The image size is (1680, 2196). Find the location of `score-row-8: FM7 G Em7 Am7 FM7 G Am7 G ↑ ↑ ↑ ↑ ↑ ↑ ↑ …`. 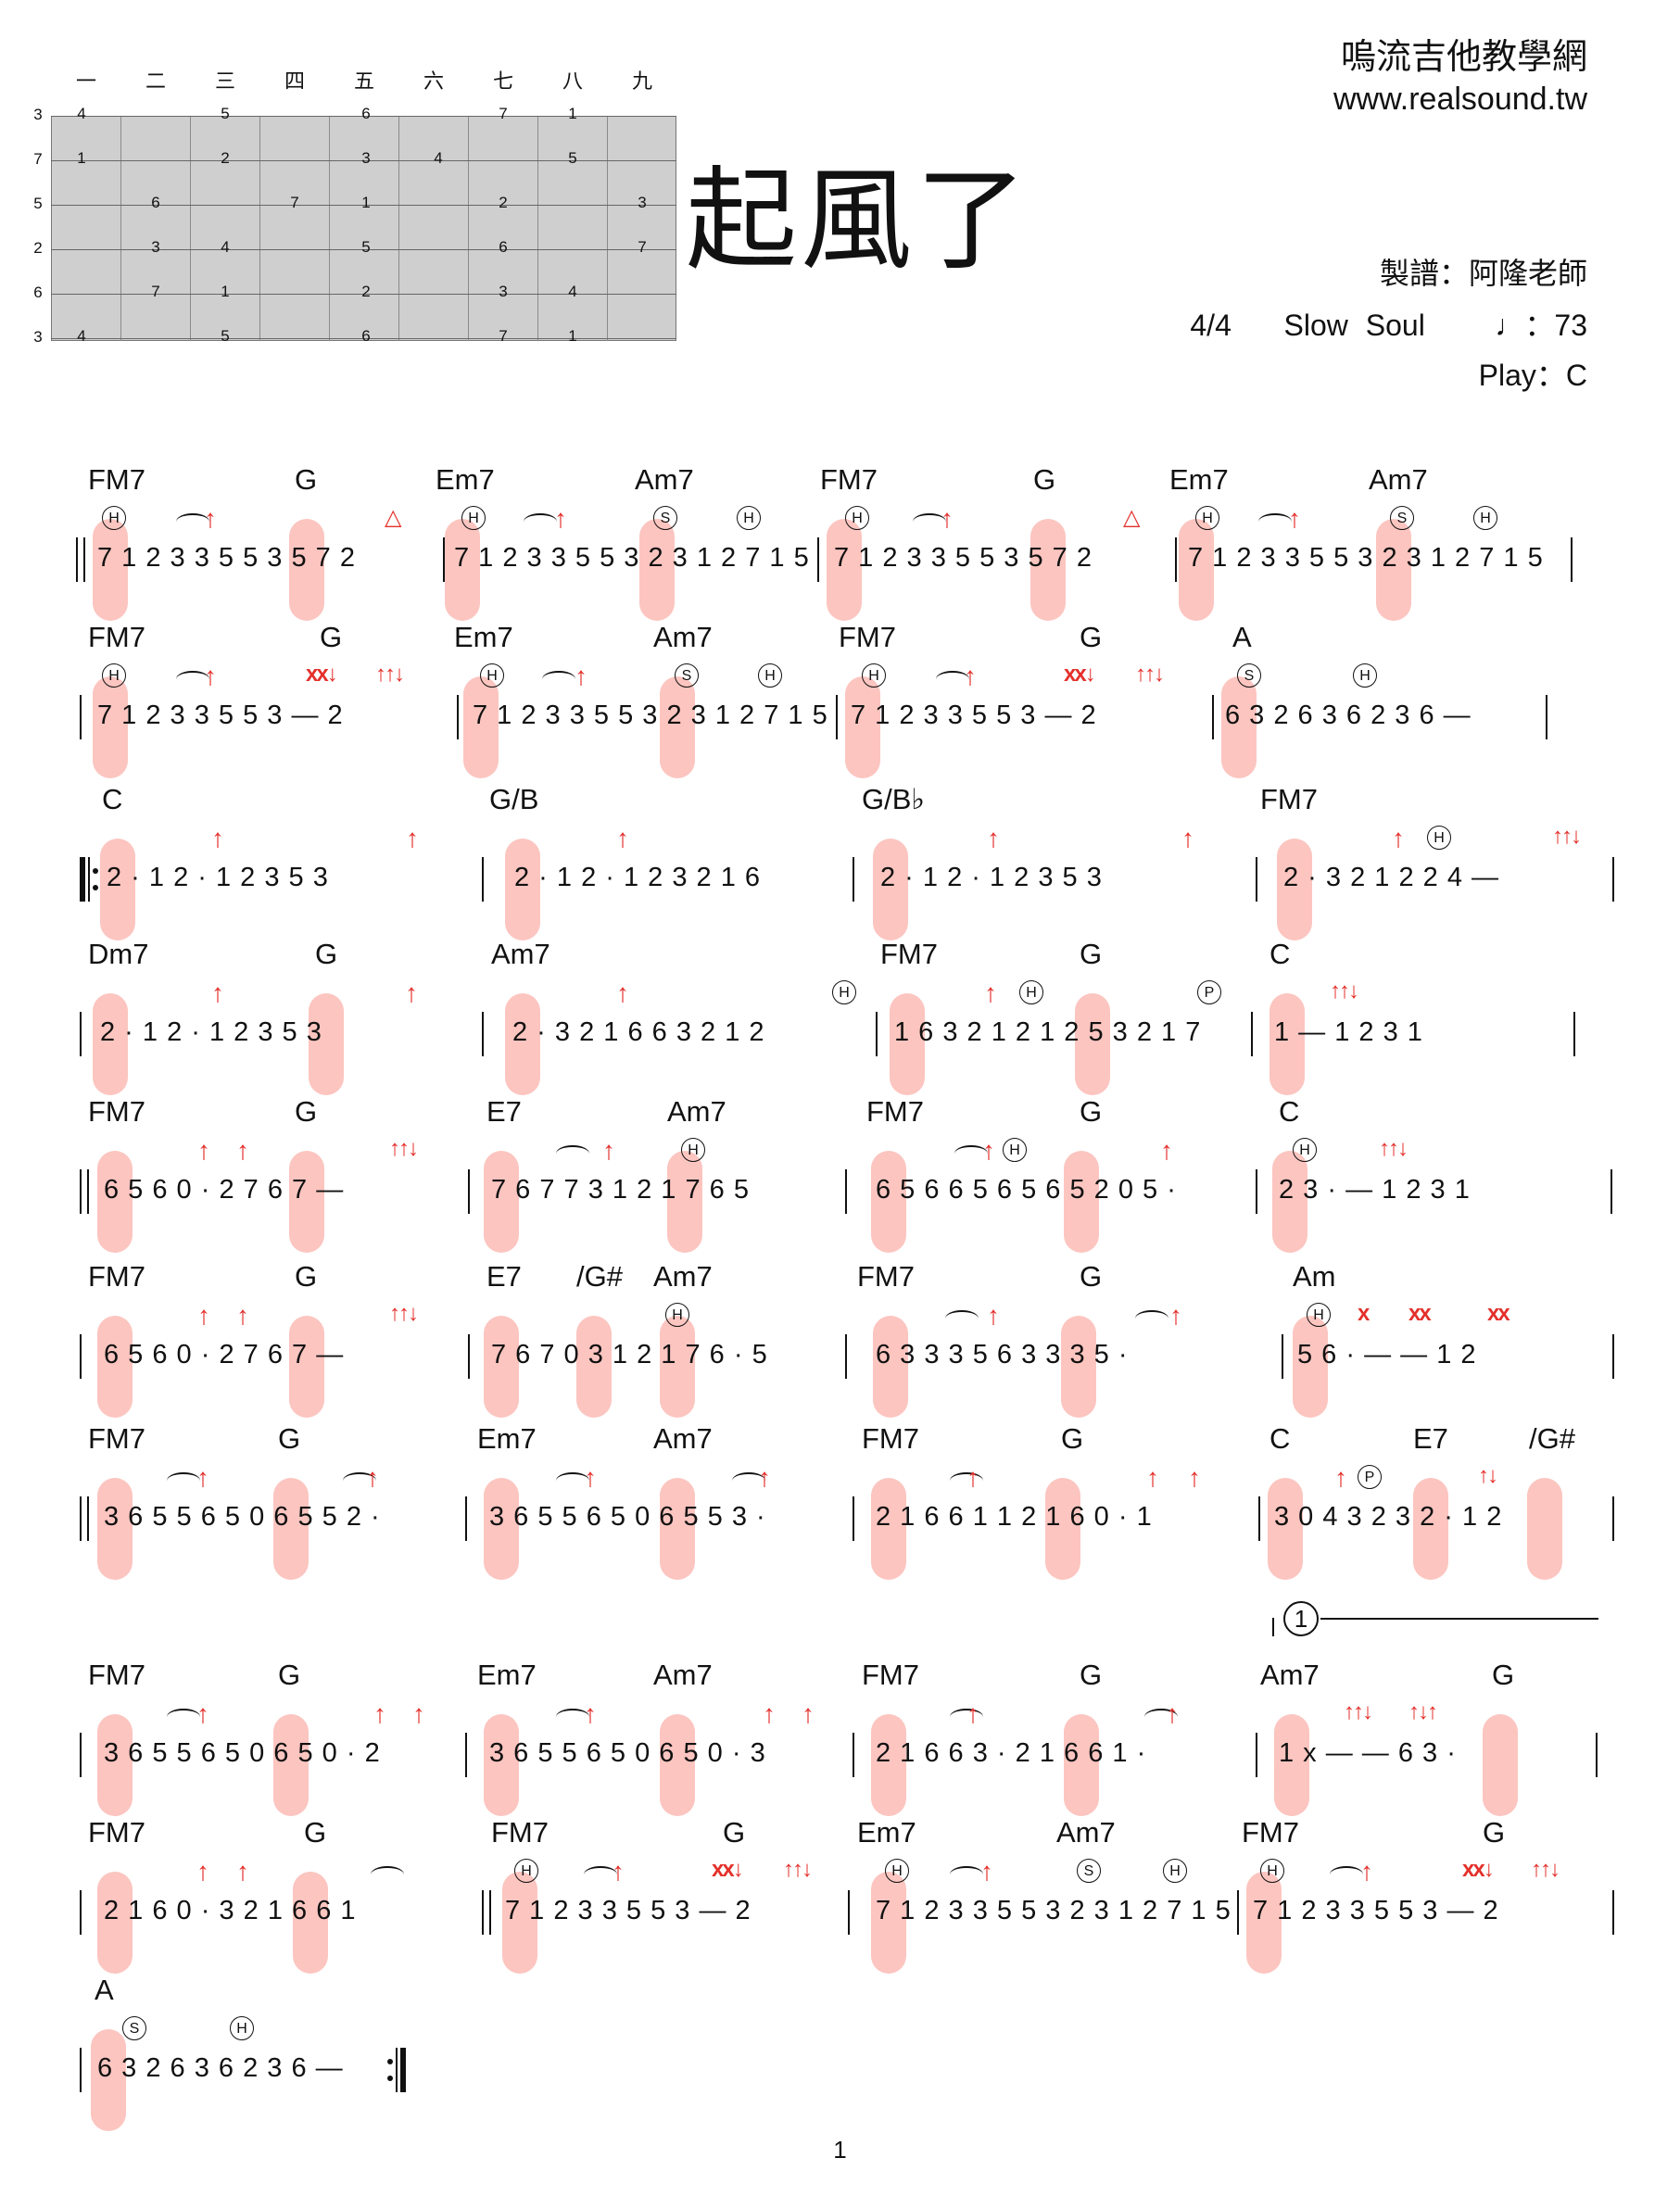

score-row-8: FM7 G Em7 Am7 FM7 G Am7 G ↑ ↑ ↑ ↑ ↑ ↑ ↑ … is located at coordinates (840, 1738).